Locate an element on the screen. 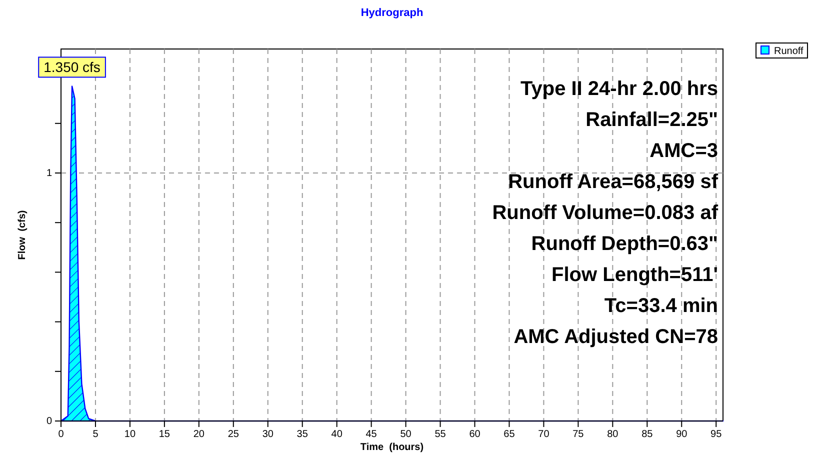 The height and width of the screenshot is (454, 825). annotation: Rainfall=2.25" is located at coordinates (652, 120).